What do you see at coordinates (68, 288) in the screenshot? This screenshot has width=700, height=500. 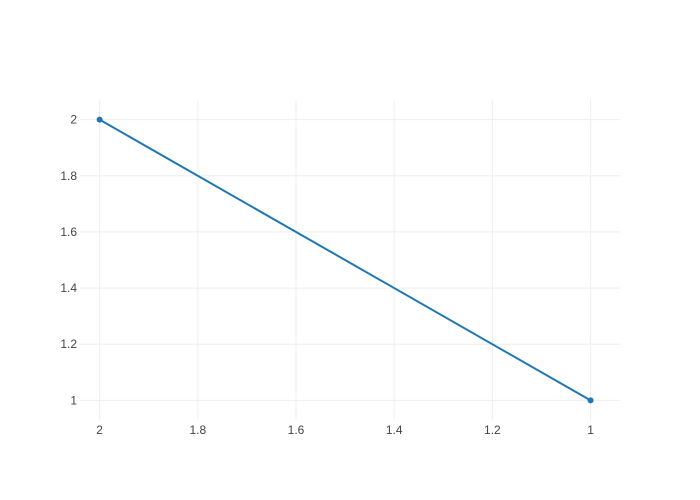 I see `y-tick-label: 1.4` at bounding box center [68, 288].